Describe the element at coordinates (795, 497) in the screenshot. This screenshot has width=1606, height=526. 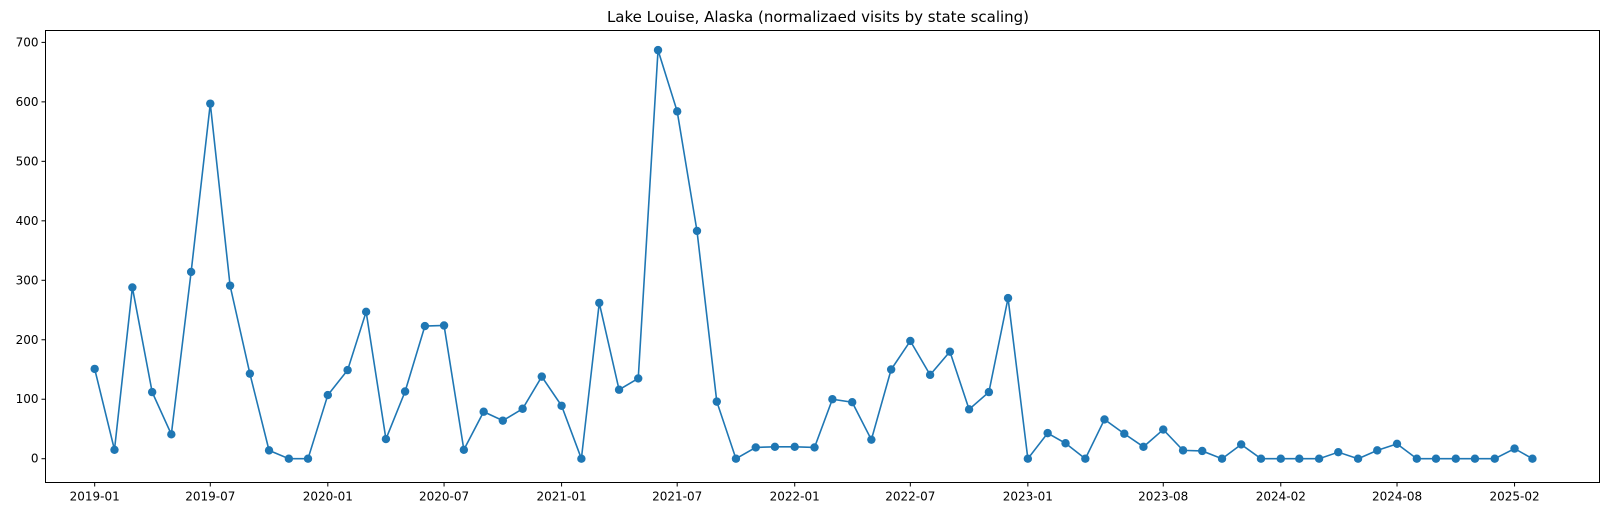
I see `x-tick-label: 2022-01` at that location.